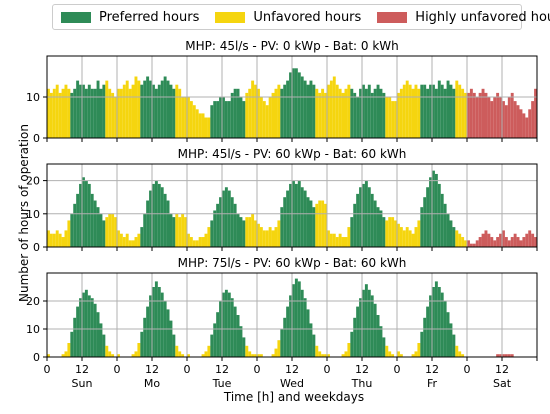  I want to click on x-tick-label: 0, so click(187, 369).